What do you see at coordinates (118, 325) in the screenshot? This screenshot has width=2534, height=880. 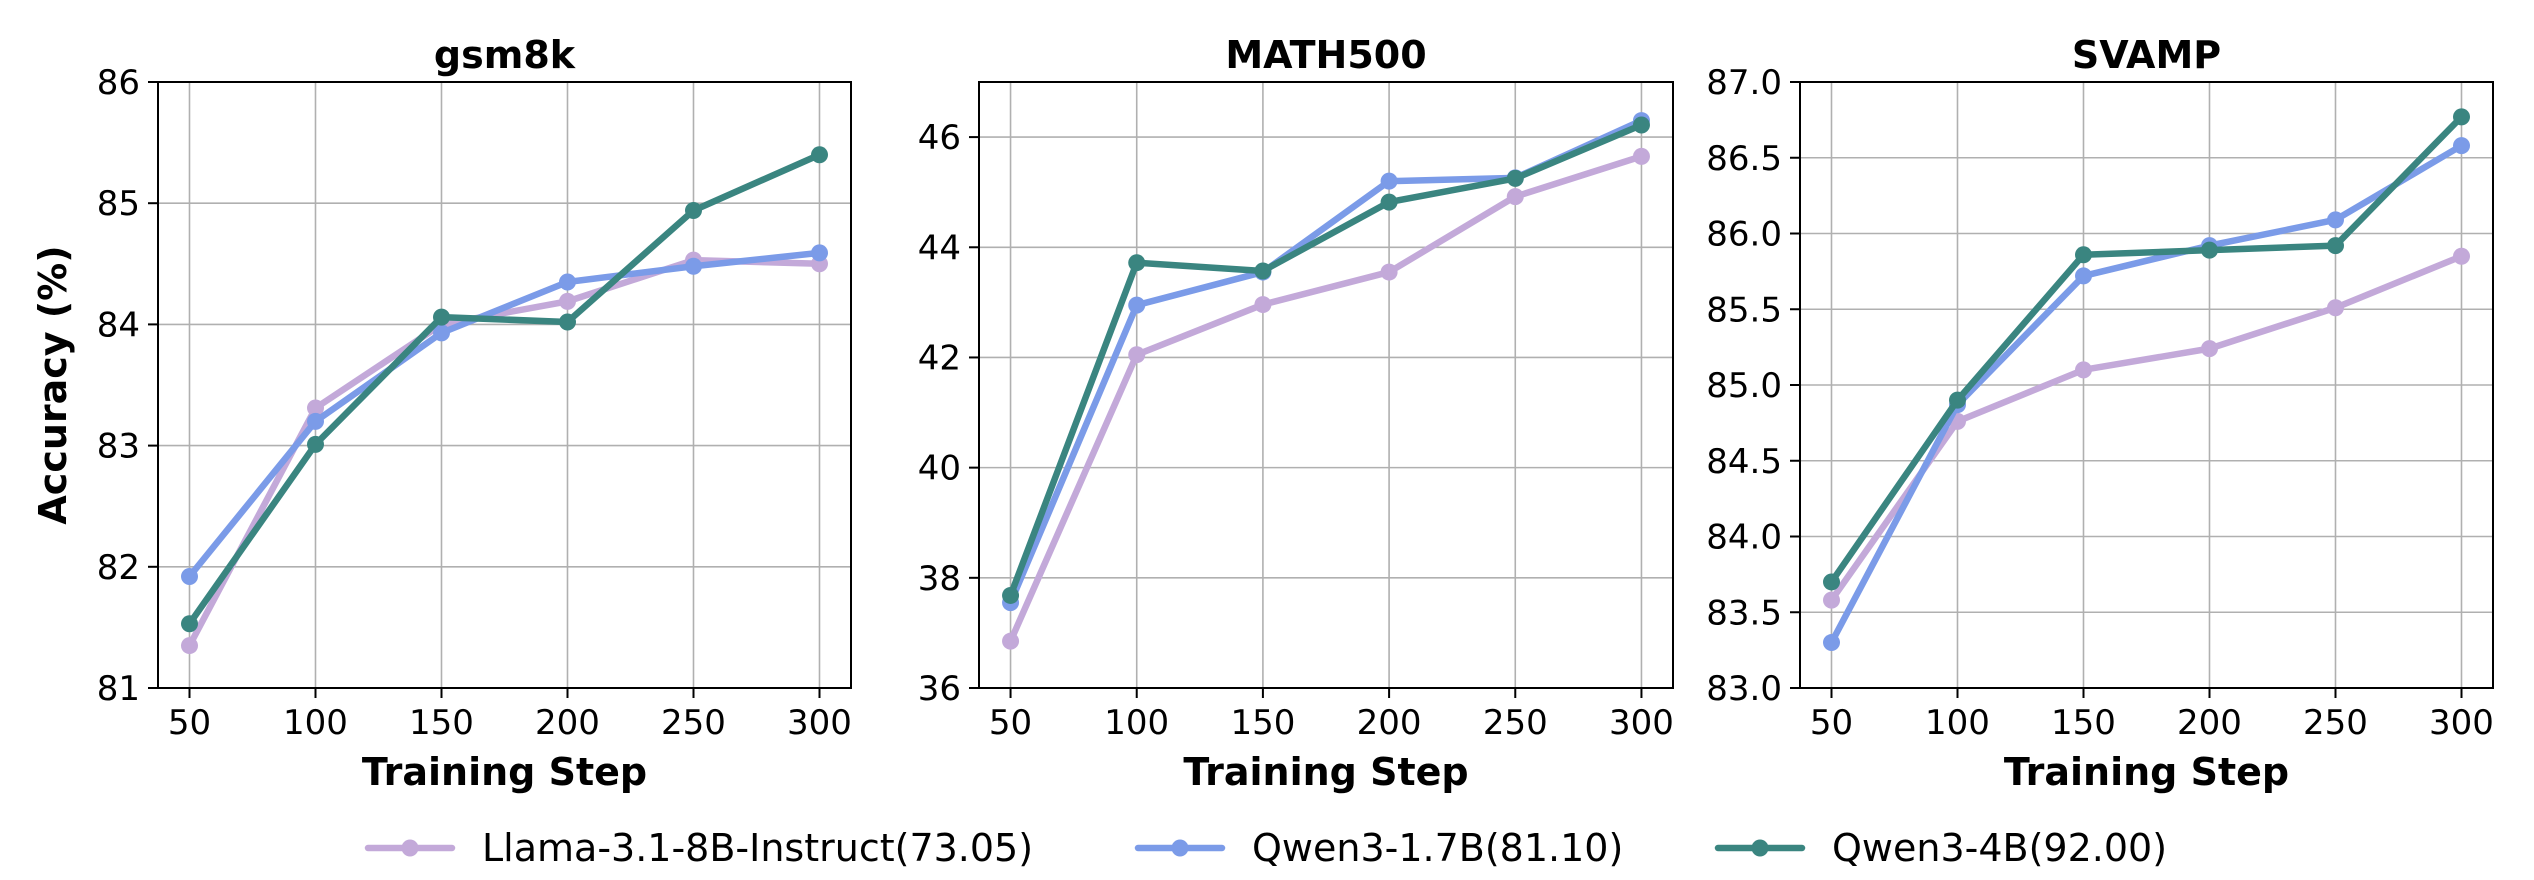 I see `y-tick-label: 84` at bounding box center [118, 325].